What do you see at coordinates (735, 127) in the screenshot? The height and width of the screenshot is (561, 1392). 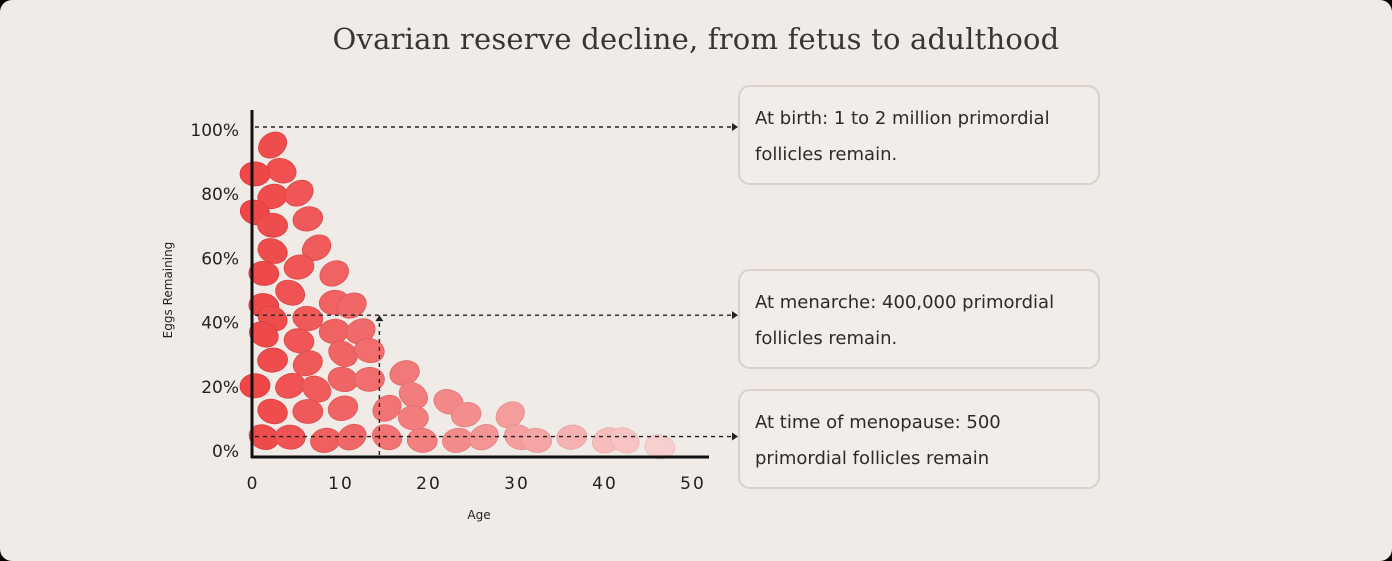 I see `guide-birth-arrow` at bounding box center [735, 127].